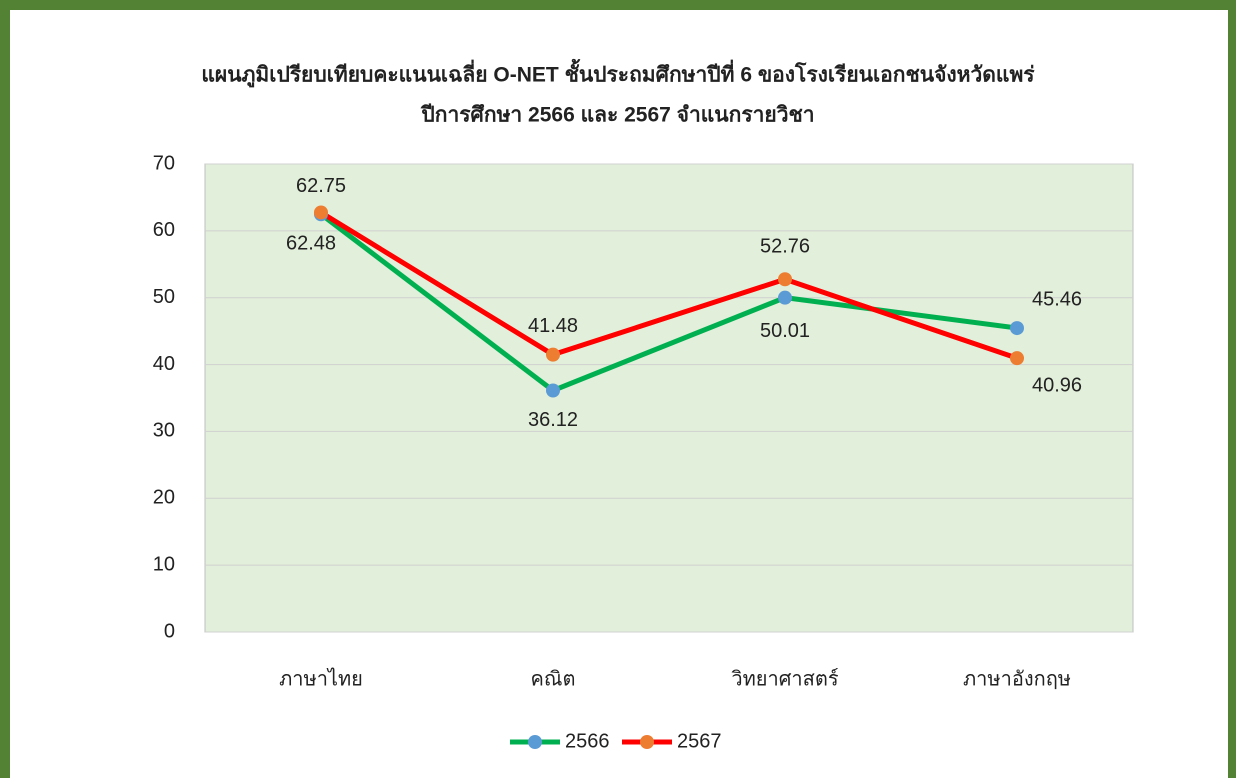 This screenshot has width=1236, height=778. What do you see at coordinates (553, 326) in the screenshot?
I see `data-label: 41.48` at bounding box center [553, 326].